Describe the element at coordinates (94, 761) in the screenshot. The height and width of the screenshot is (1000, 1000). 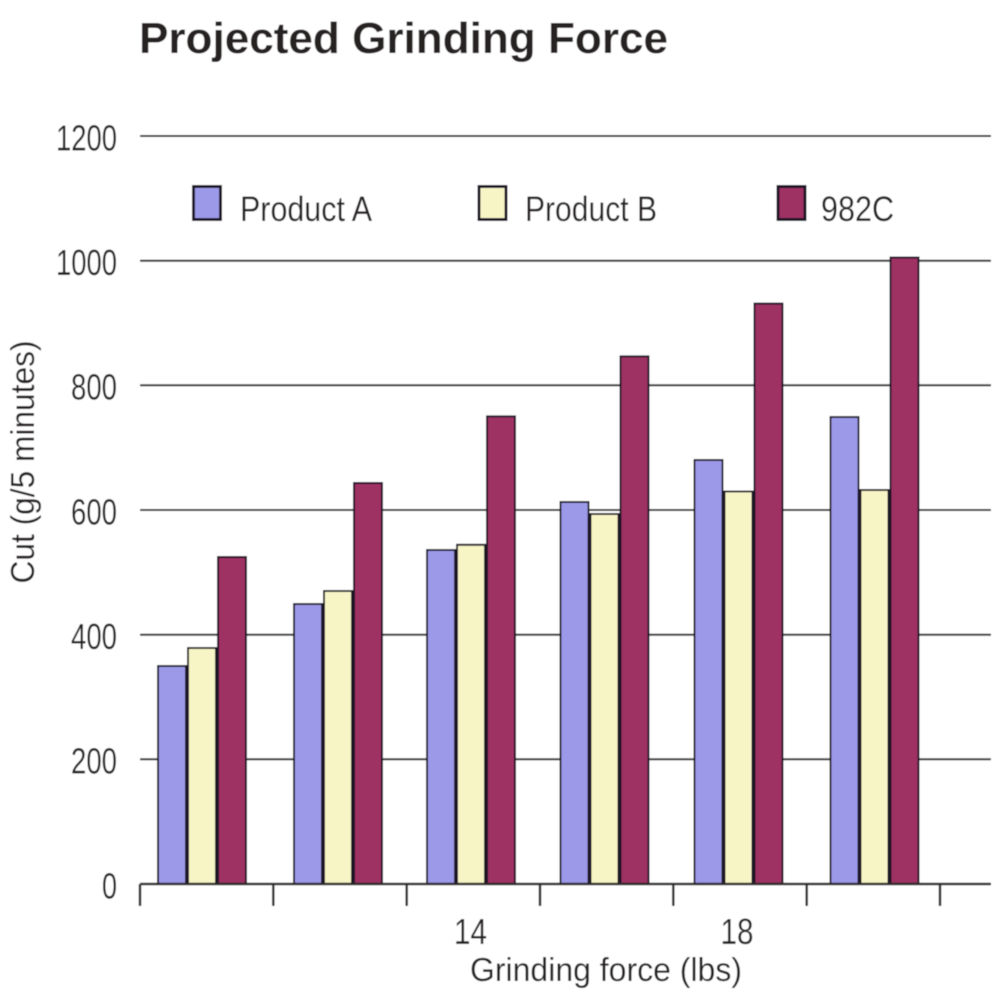
I see `svg-text: 200` at that location.